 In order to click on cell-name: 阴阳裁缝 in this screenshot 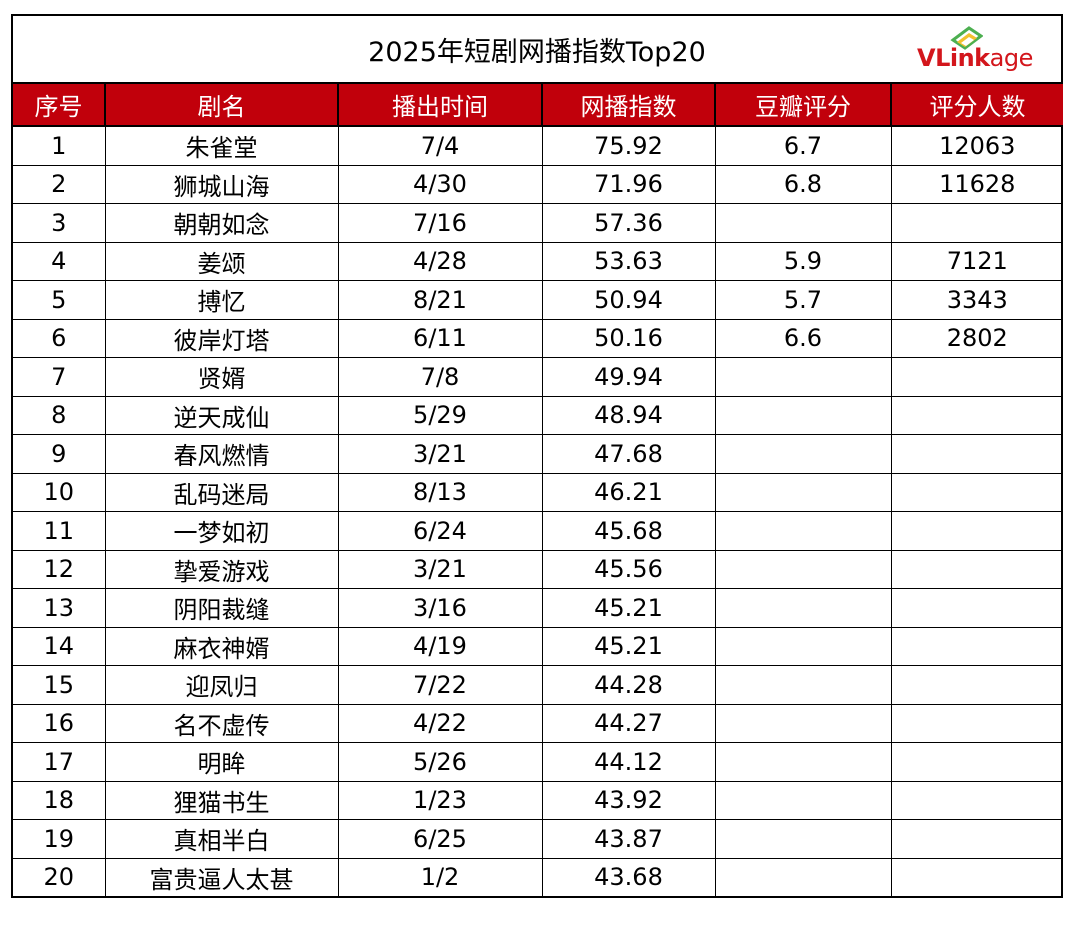, I will do `click(221, 607)`.